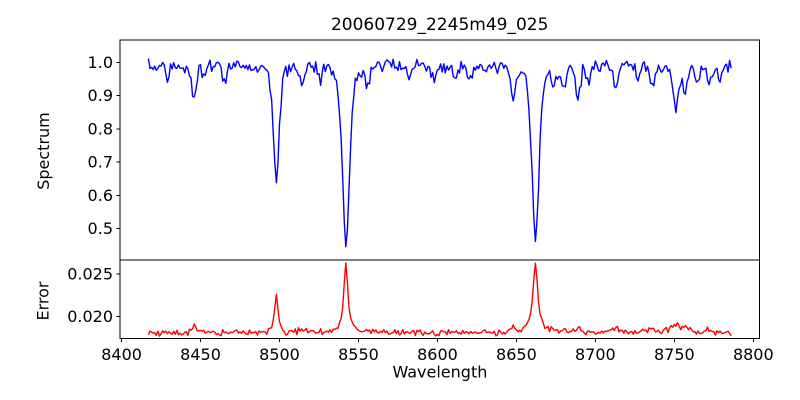 The width and height of the screenshot is (800, 400). Describe the element at coordinates (100, 162) in the screenshot. I see `spectrum-y-tick-label: 0.7` at that location.